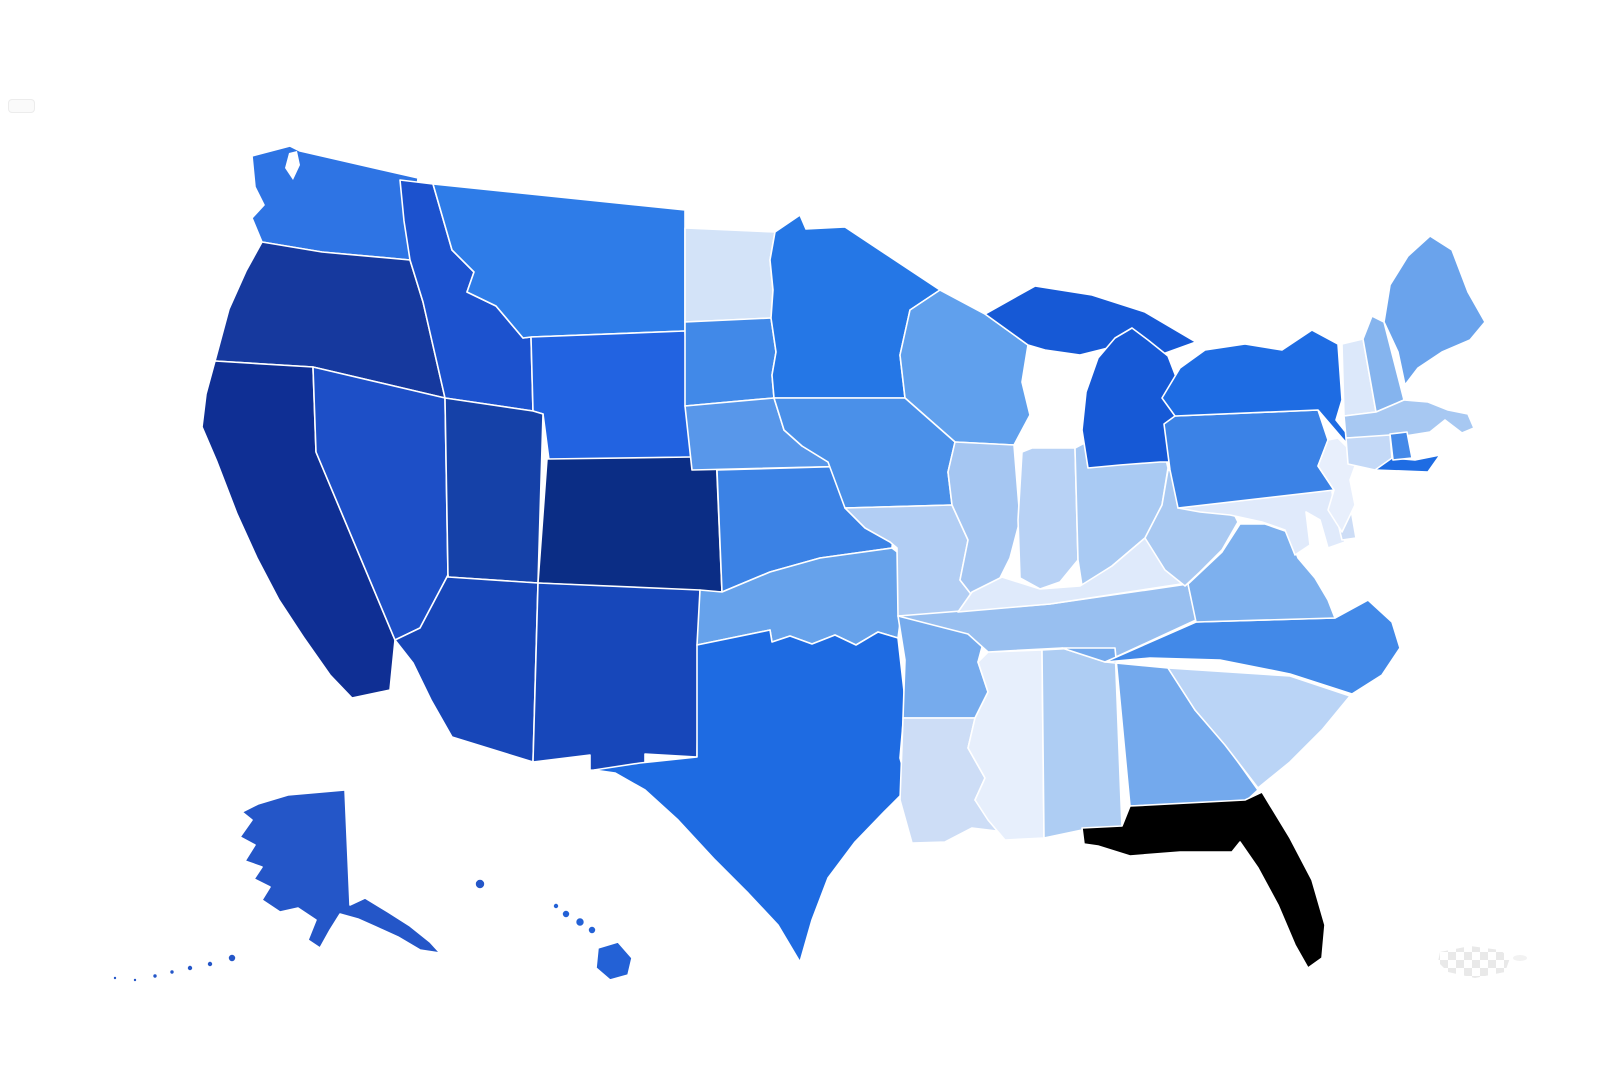 The height and width of the screenshot is (1066, 1600). What do you see at coordinates (299, 886) in the screenshot?
I see `state-alaska` at bounding box center [299, 886].